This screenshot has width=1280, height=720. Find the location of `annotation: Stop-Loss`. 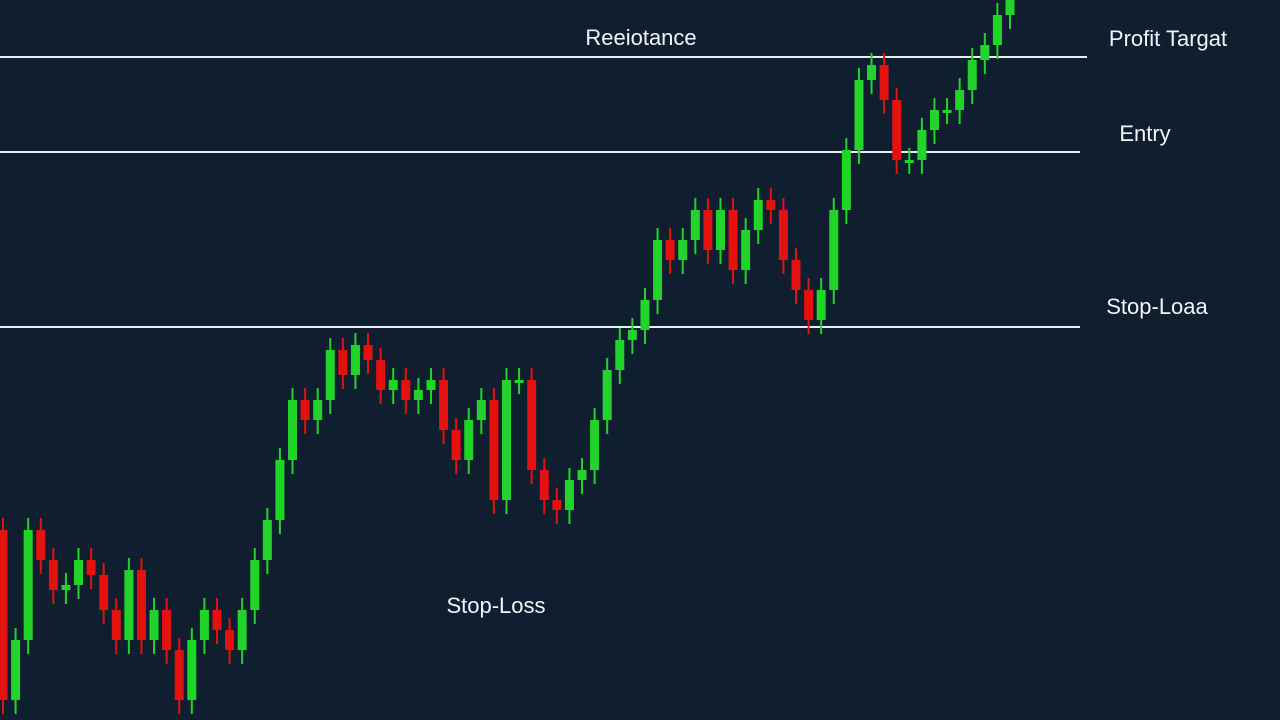

annotation: Stop-Loss is located at coordinates (495, 605).